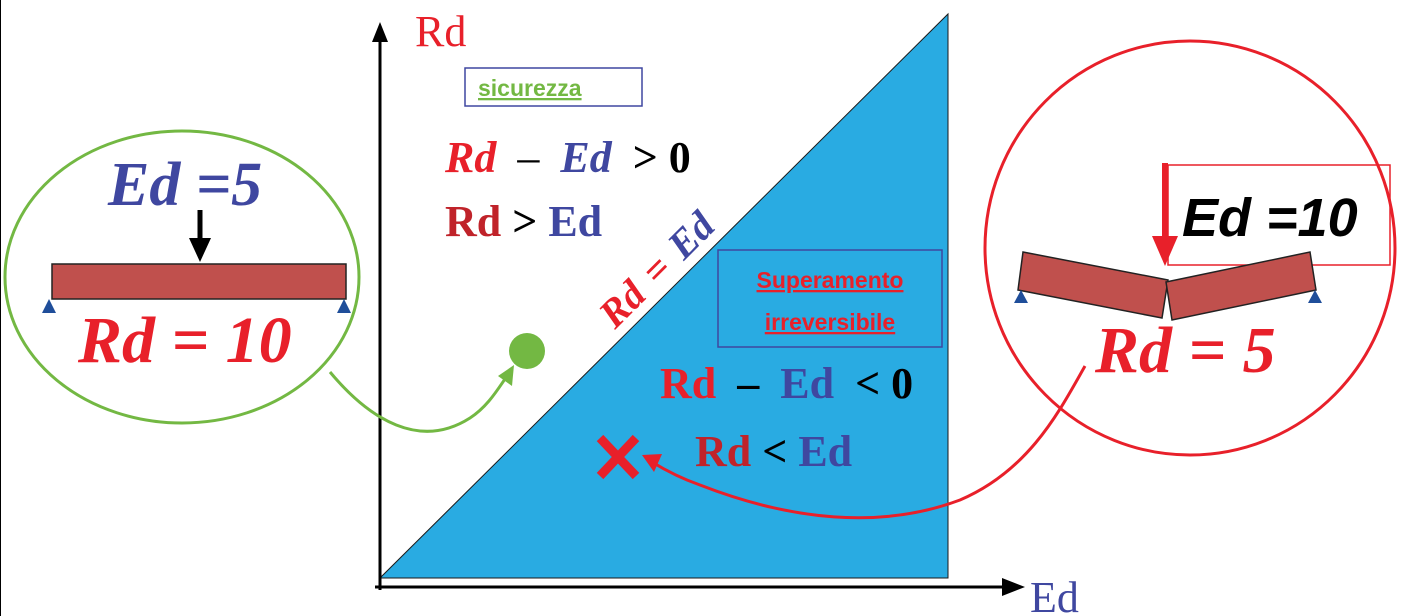  Describe the element at coordinates (530, 88) in the screenshot. I see `safety-box-label: sicurezza` at that location.